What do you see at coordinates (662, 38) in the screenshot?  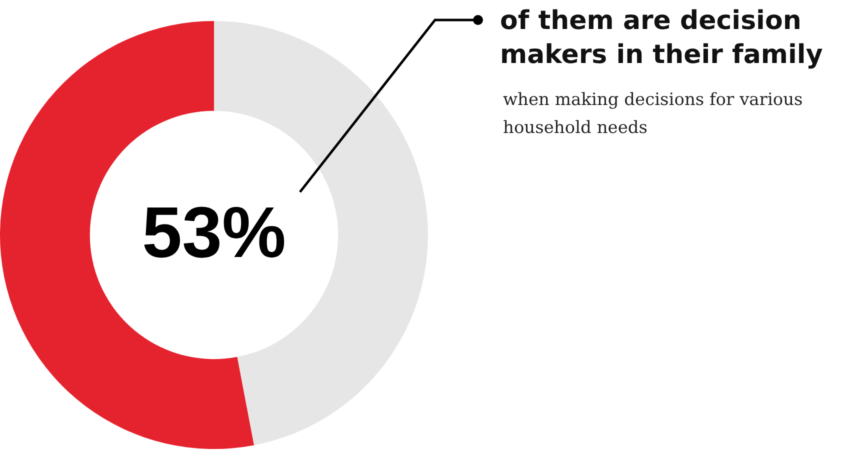 I see `text: of them are decision makers in their family` at bounding box center [662, 38].